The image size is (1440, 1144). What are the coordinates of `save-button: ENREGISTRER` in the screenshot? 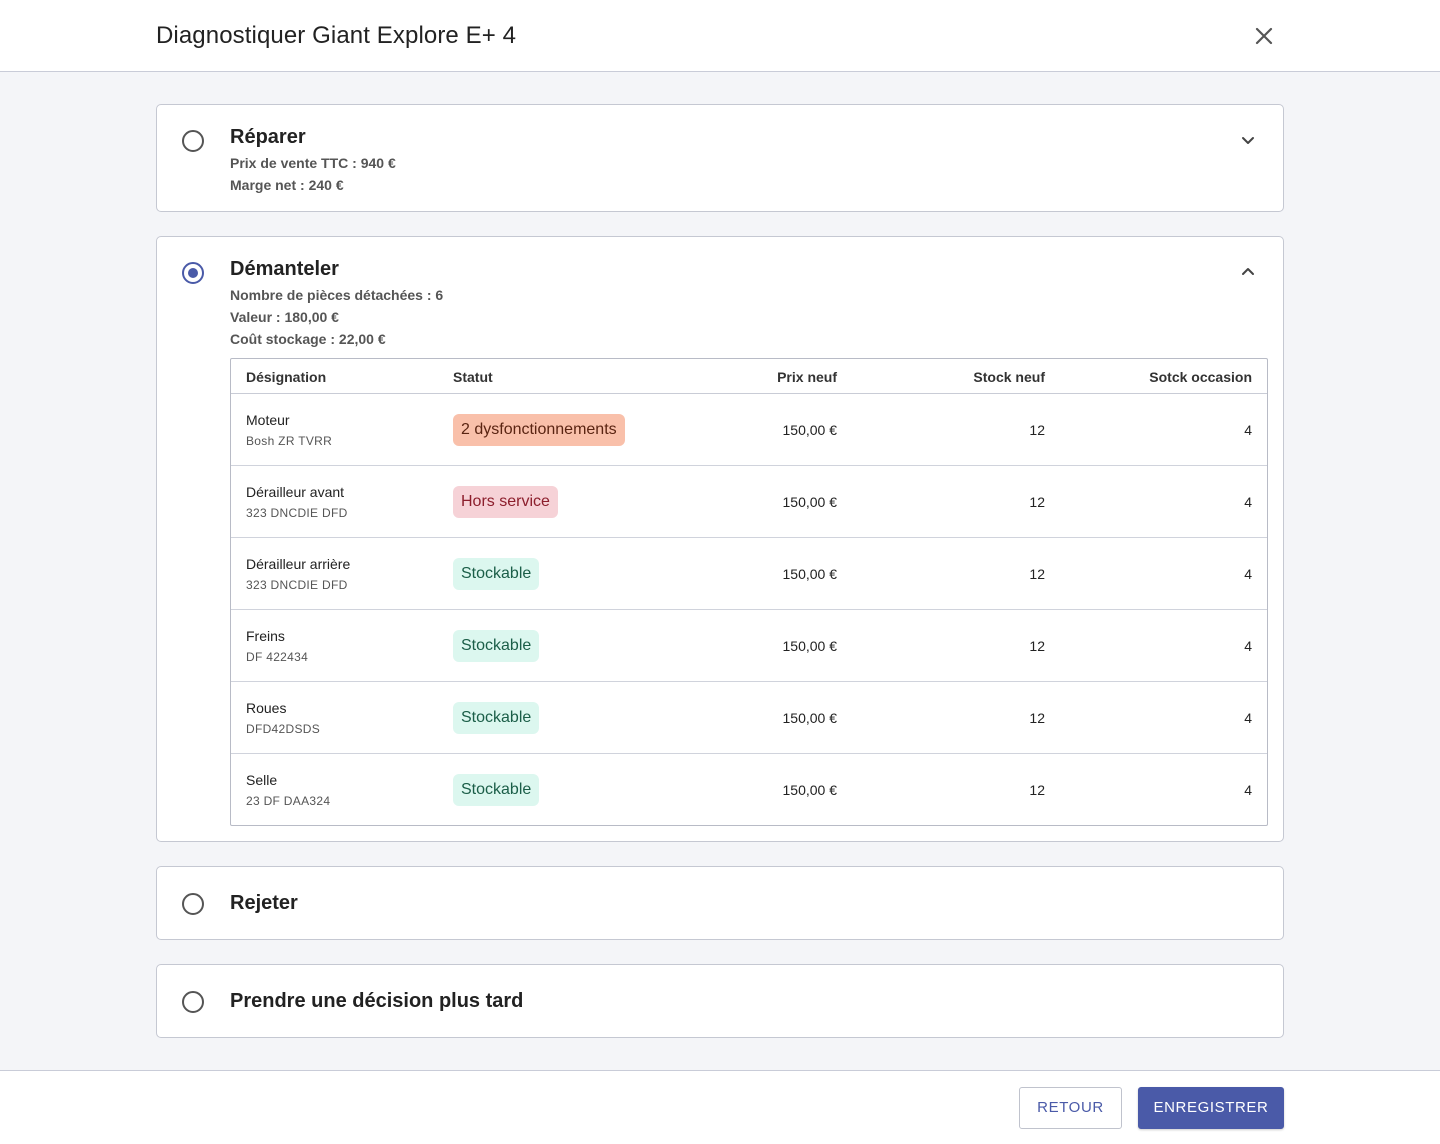 It's located at (1211, 1108).